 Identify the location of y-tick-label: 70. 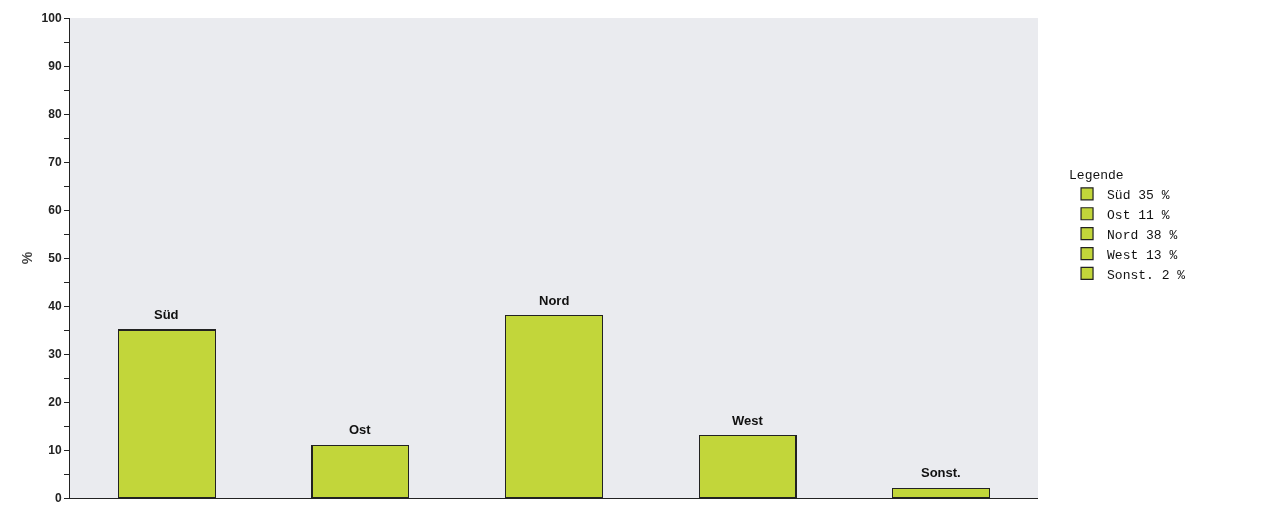
(55, 162).